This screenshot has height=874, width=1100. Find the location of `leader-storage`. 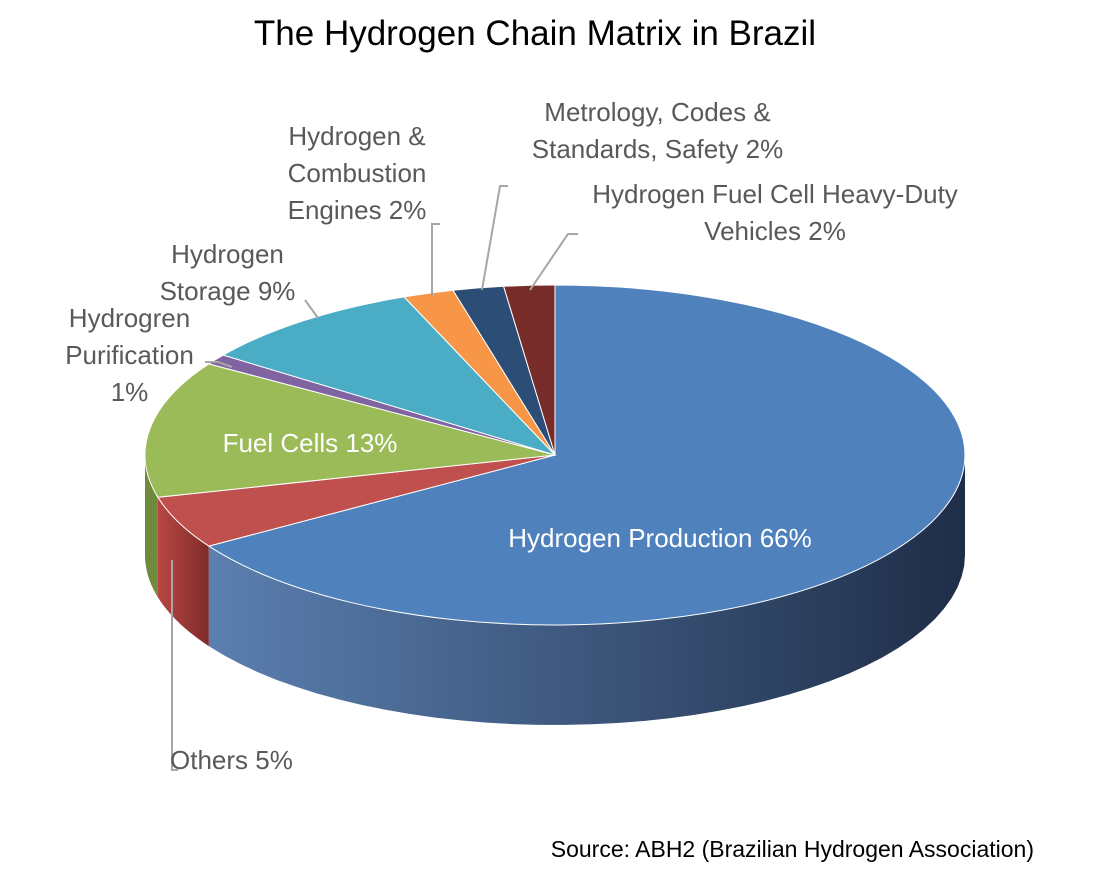

leader-storage is located at coordinates (311, 309).